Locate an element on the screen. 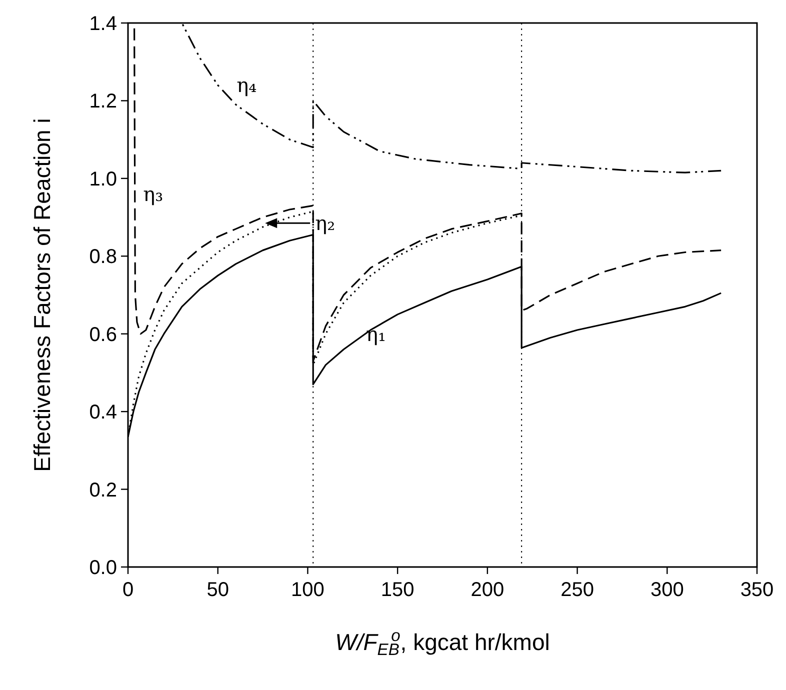 Image resolution: width=786 pixels, height=690 pixels. y-axis-title: Effectiveness Factors of Reaction i is located at coordinates (42, 295).